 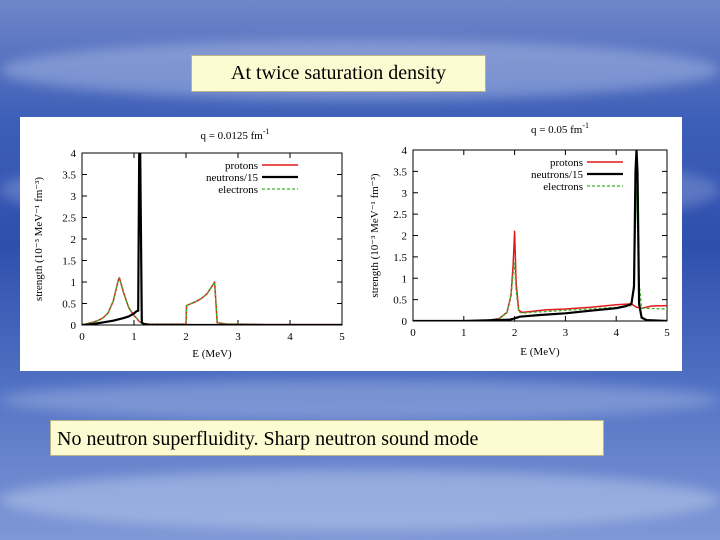 What do you see at coordinates (234, 134) in the screenshot?
I see `chart-title: q = 0.0125 fm-1` at bounding box center [234, 134].